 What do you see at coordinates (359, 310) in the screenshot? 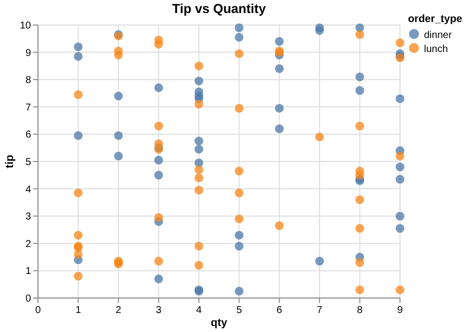
I see `x-tick-label: 8` at bounding box center [359, 310].